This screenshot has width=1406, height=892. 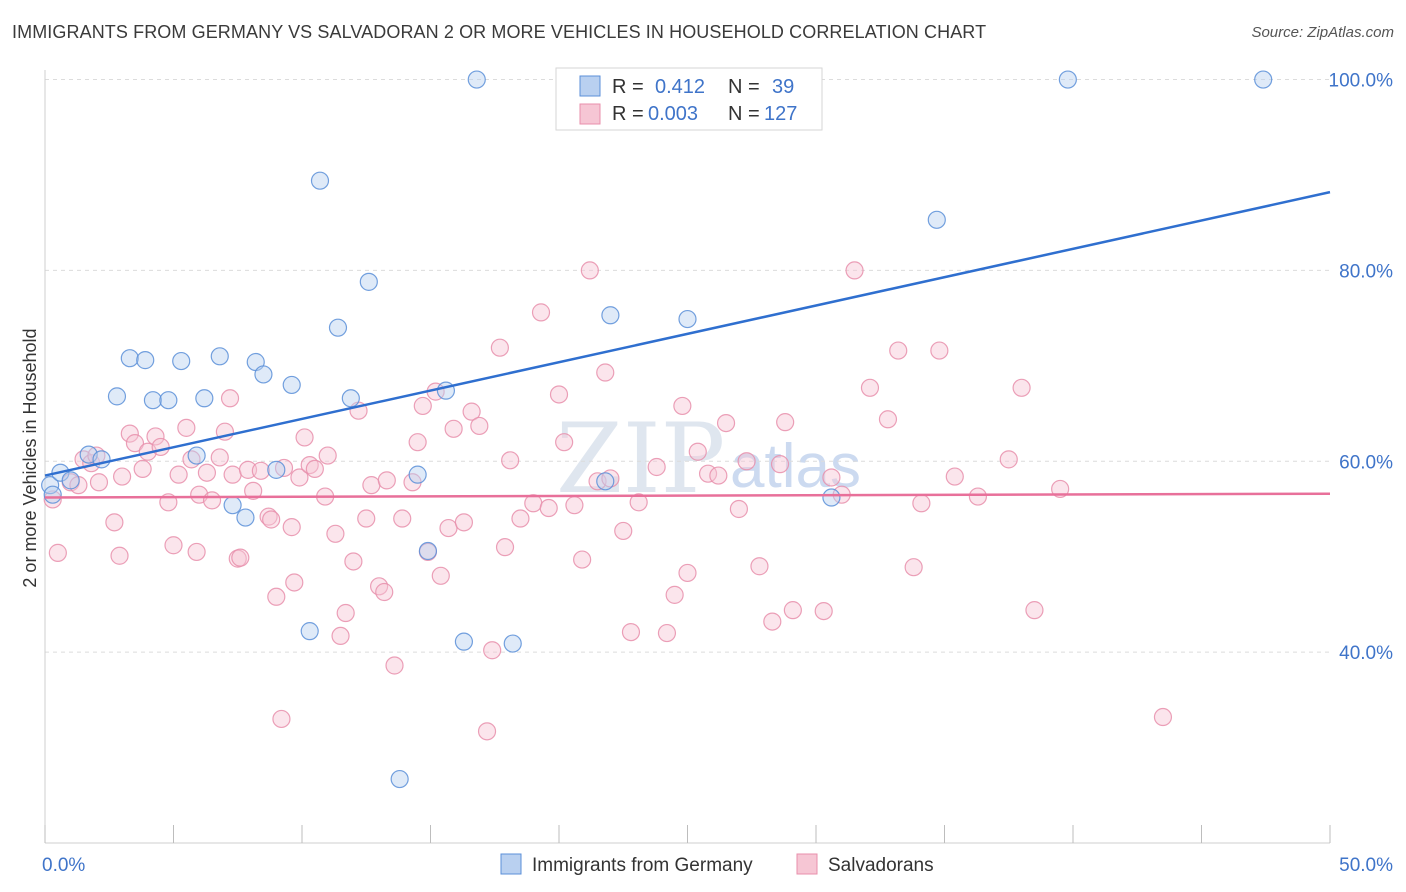 What do you see at coordinates (1322, 32) in the screenshot?
I see `chart-source: Source: ZipAtlas.com` at bounding box center [1322, 32].